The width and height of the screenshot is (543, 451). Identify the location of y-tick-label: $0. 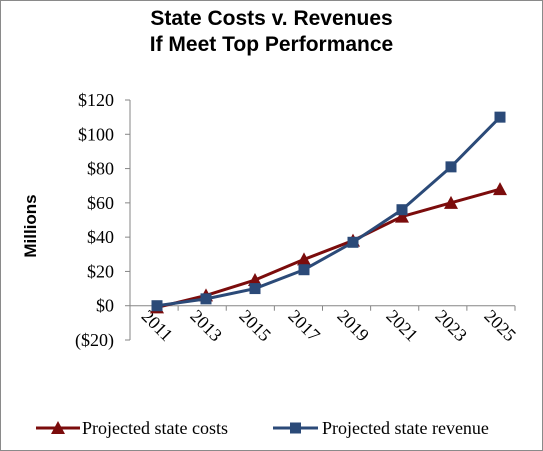
(105, 306).